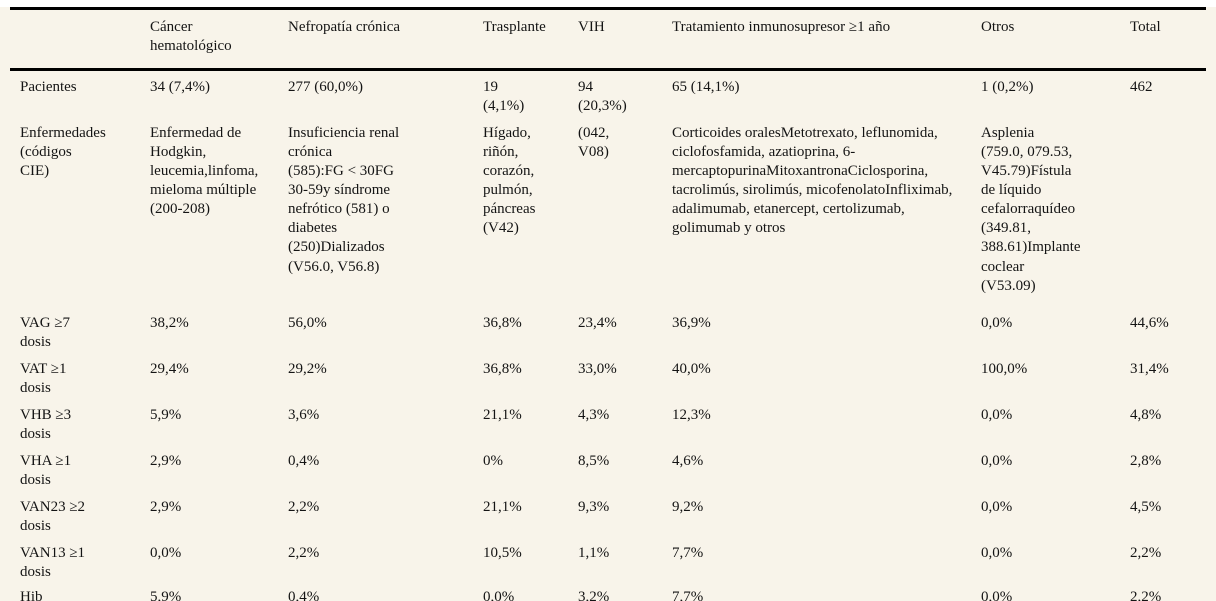 The width and height of the screenshot is (1216, 601). I want to click on column-header-otros: Otros, so click(1055, 40).